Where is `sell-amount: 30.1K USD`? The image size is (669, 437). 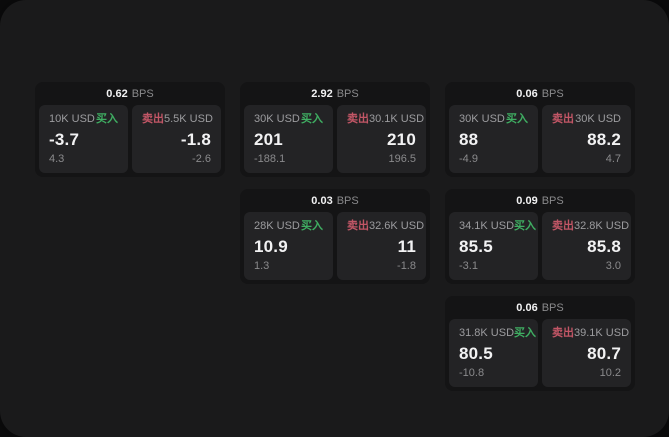
sell-amount: 30.1K USD is located at coordinates (397, 119).